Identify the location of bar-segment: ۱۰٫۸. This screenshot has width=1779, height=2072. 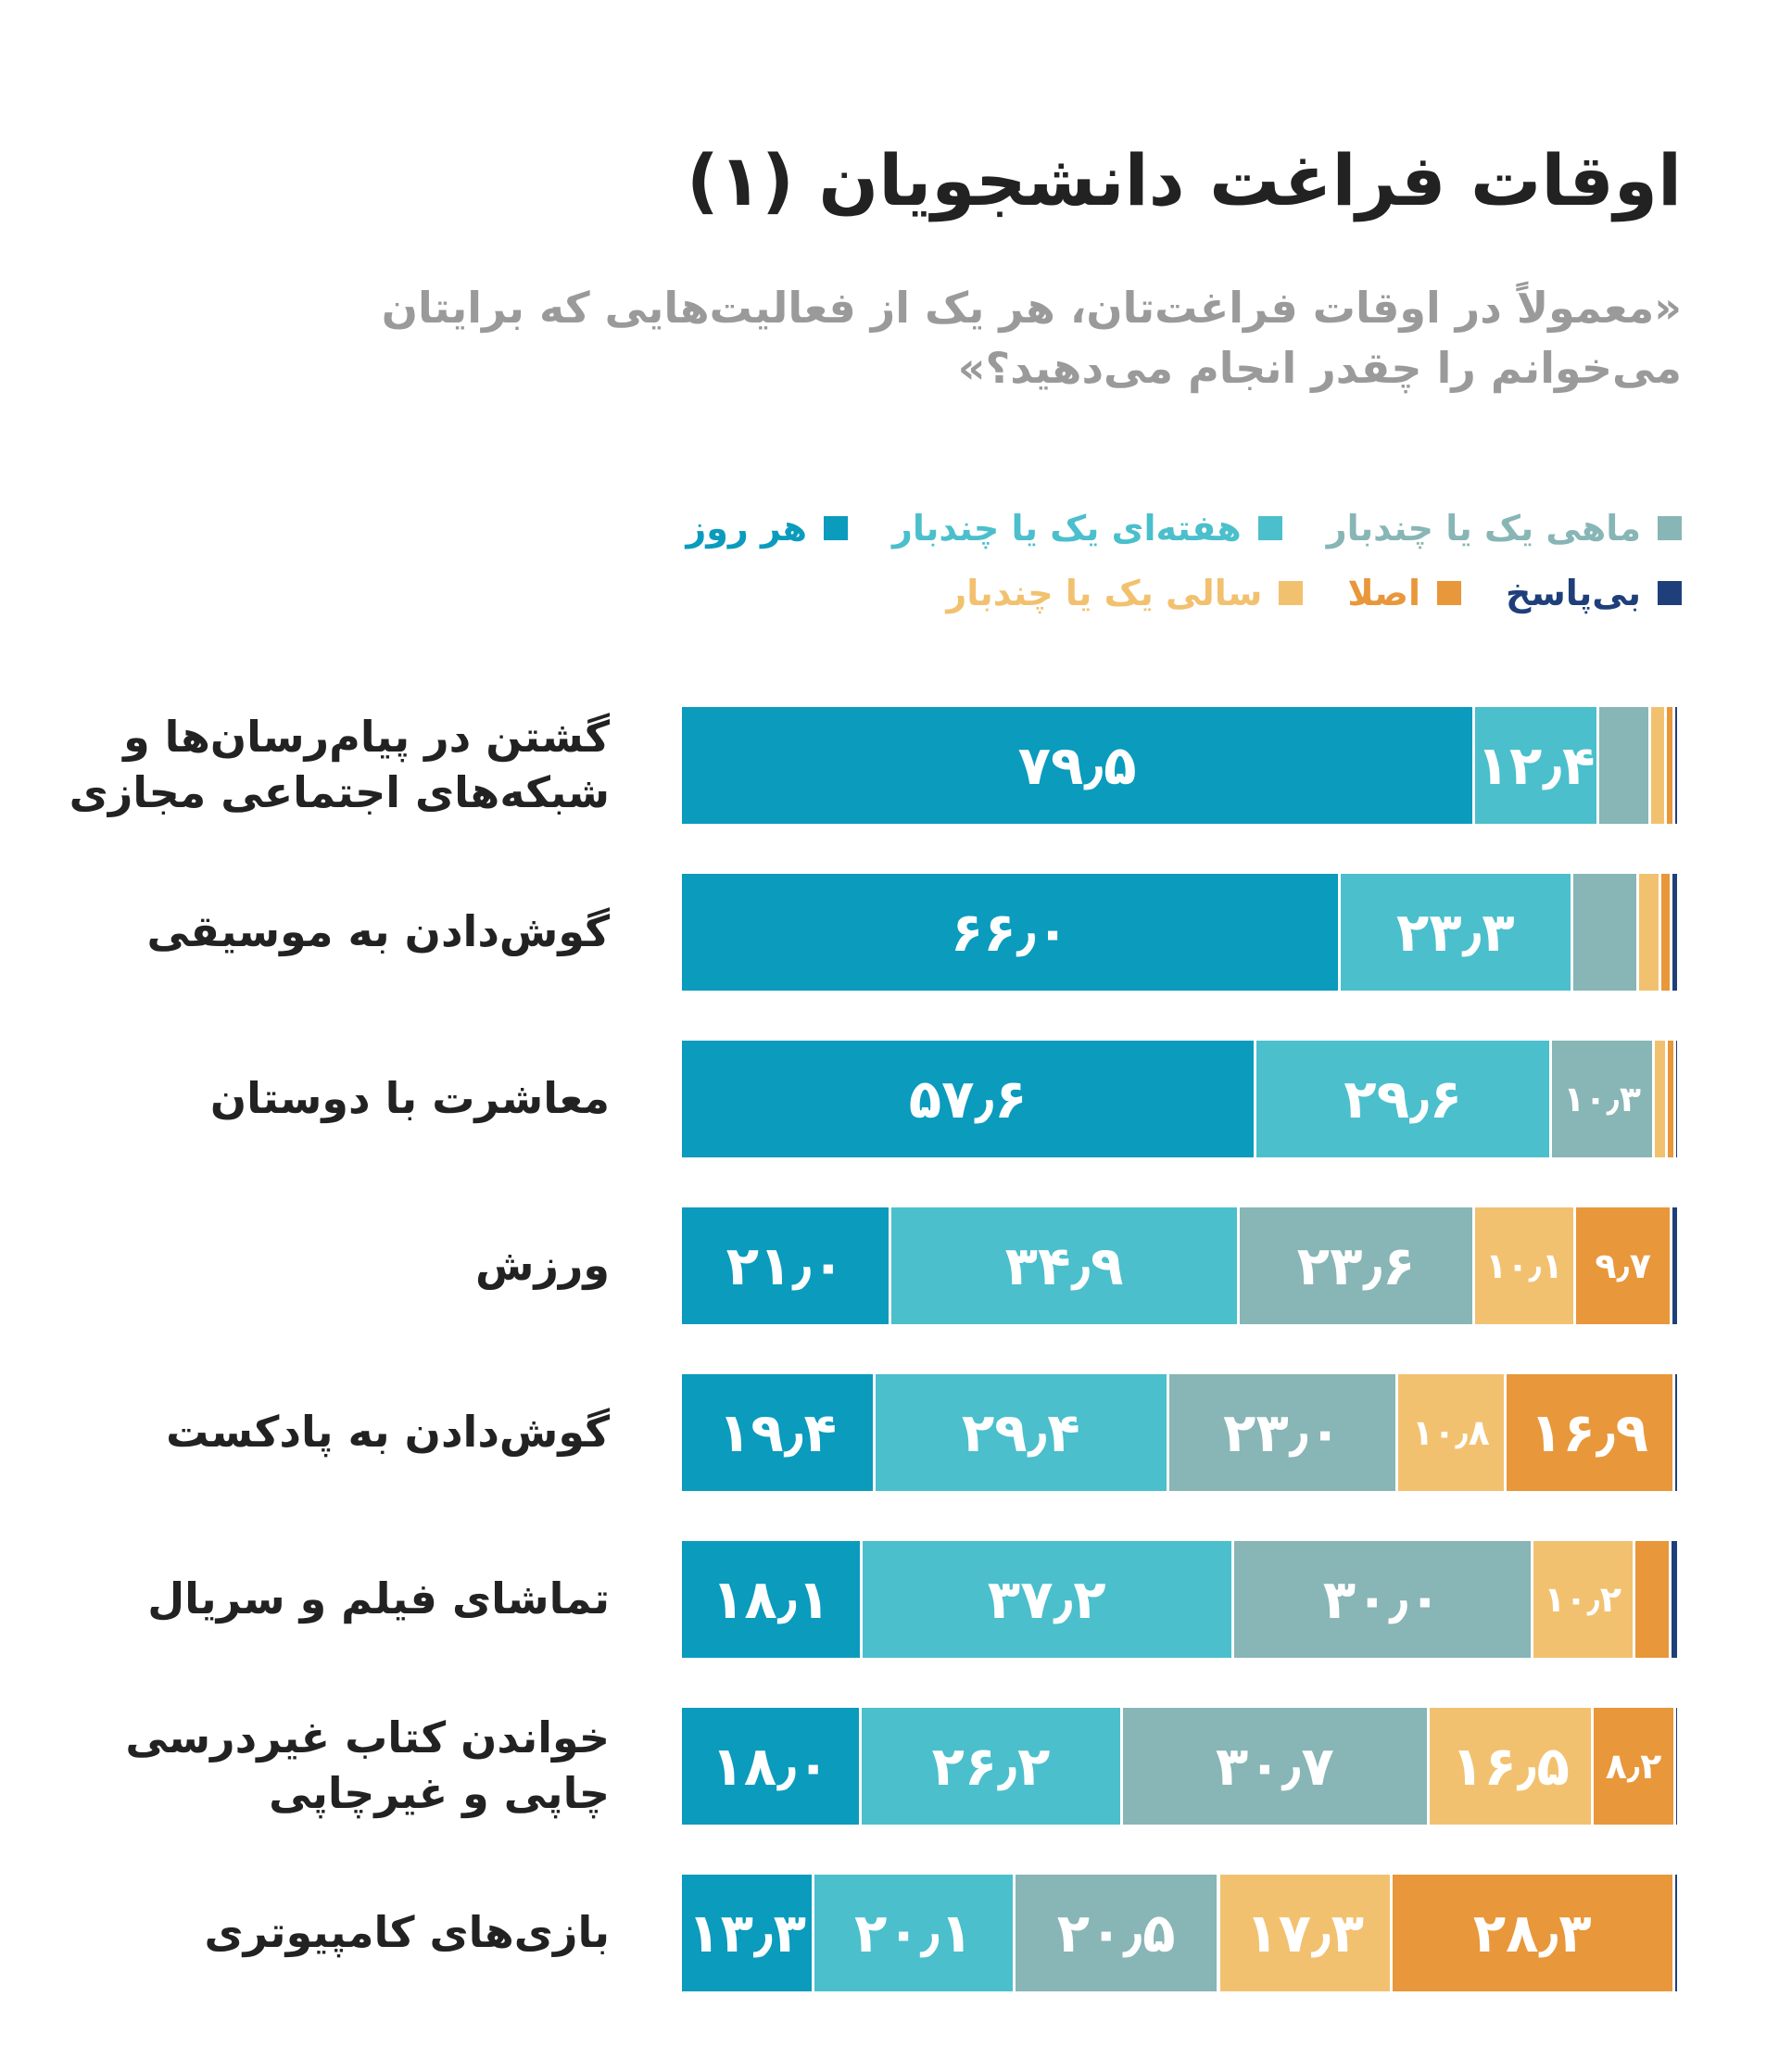
(1452, 1432).